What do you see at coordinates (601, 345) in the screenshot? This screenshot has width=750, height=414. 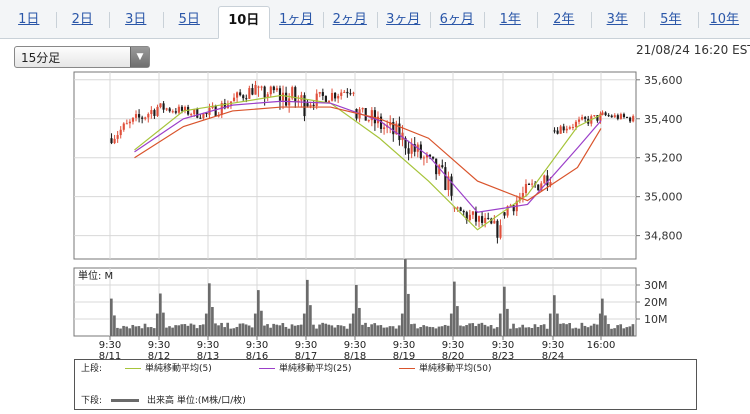 I see `x-tick-time-label: 16:00` at bounding box center [601, 345].